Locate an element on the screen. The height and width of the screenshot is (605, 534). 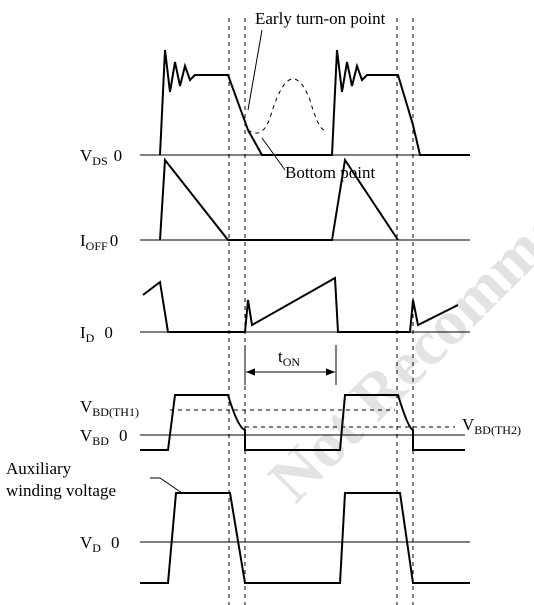
aux-label: Auxiliary is located at coordinates (39, 468).